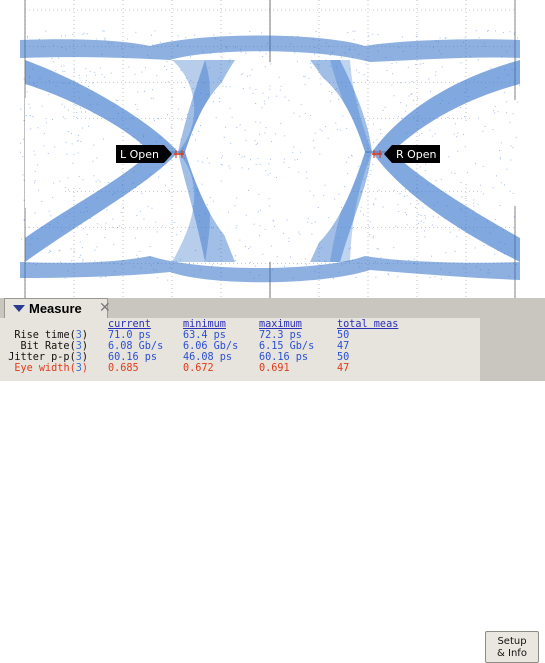 This screenshot has width=545, height=663. Describe the element at coordinates (280, 324) in the screenshot. I see `column-header-maximum: maximum` at that location.